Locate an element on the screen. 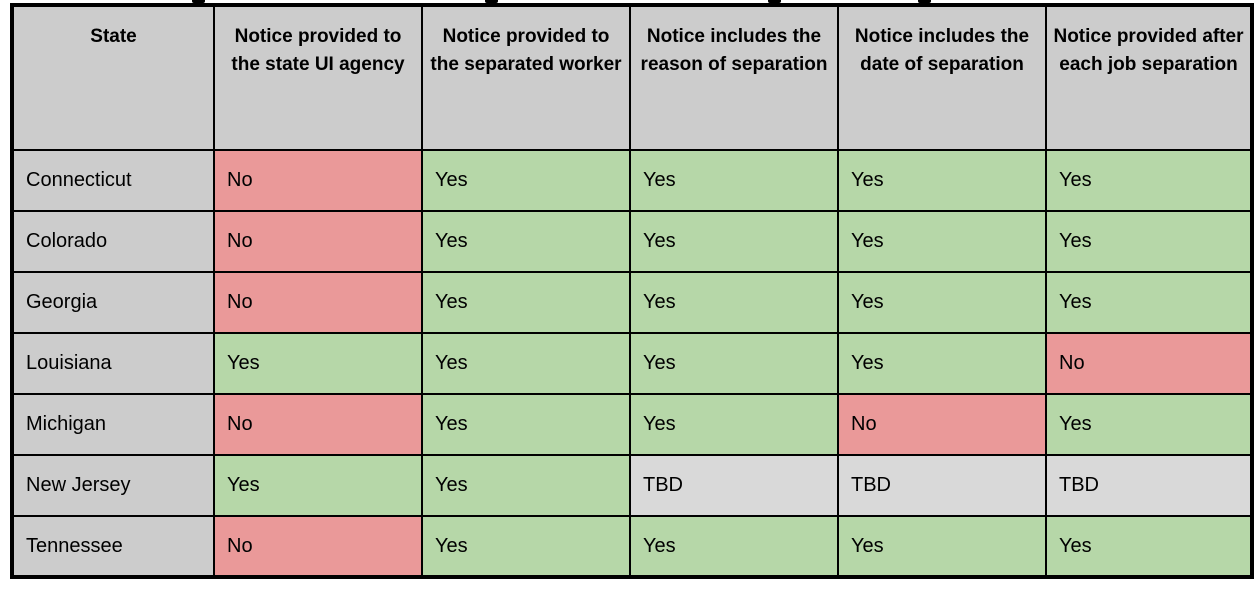 The height and width of the screenshot is (592, 1260). state-cell: Tennessee is located at coordinates (113, 546).